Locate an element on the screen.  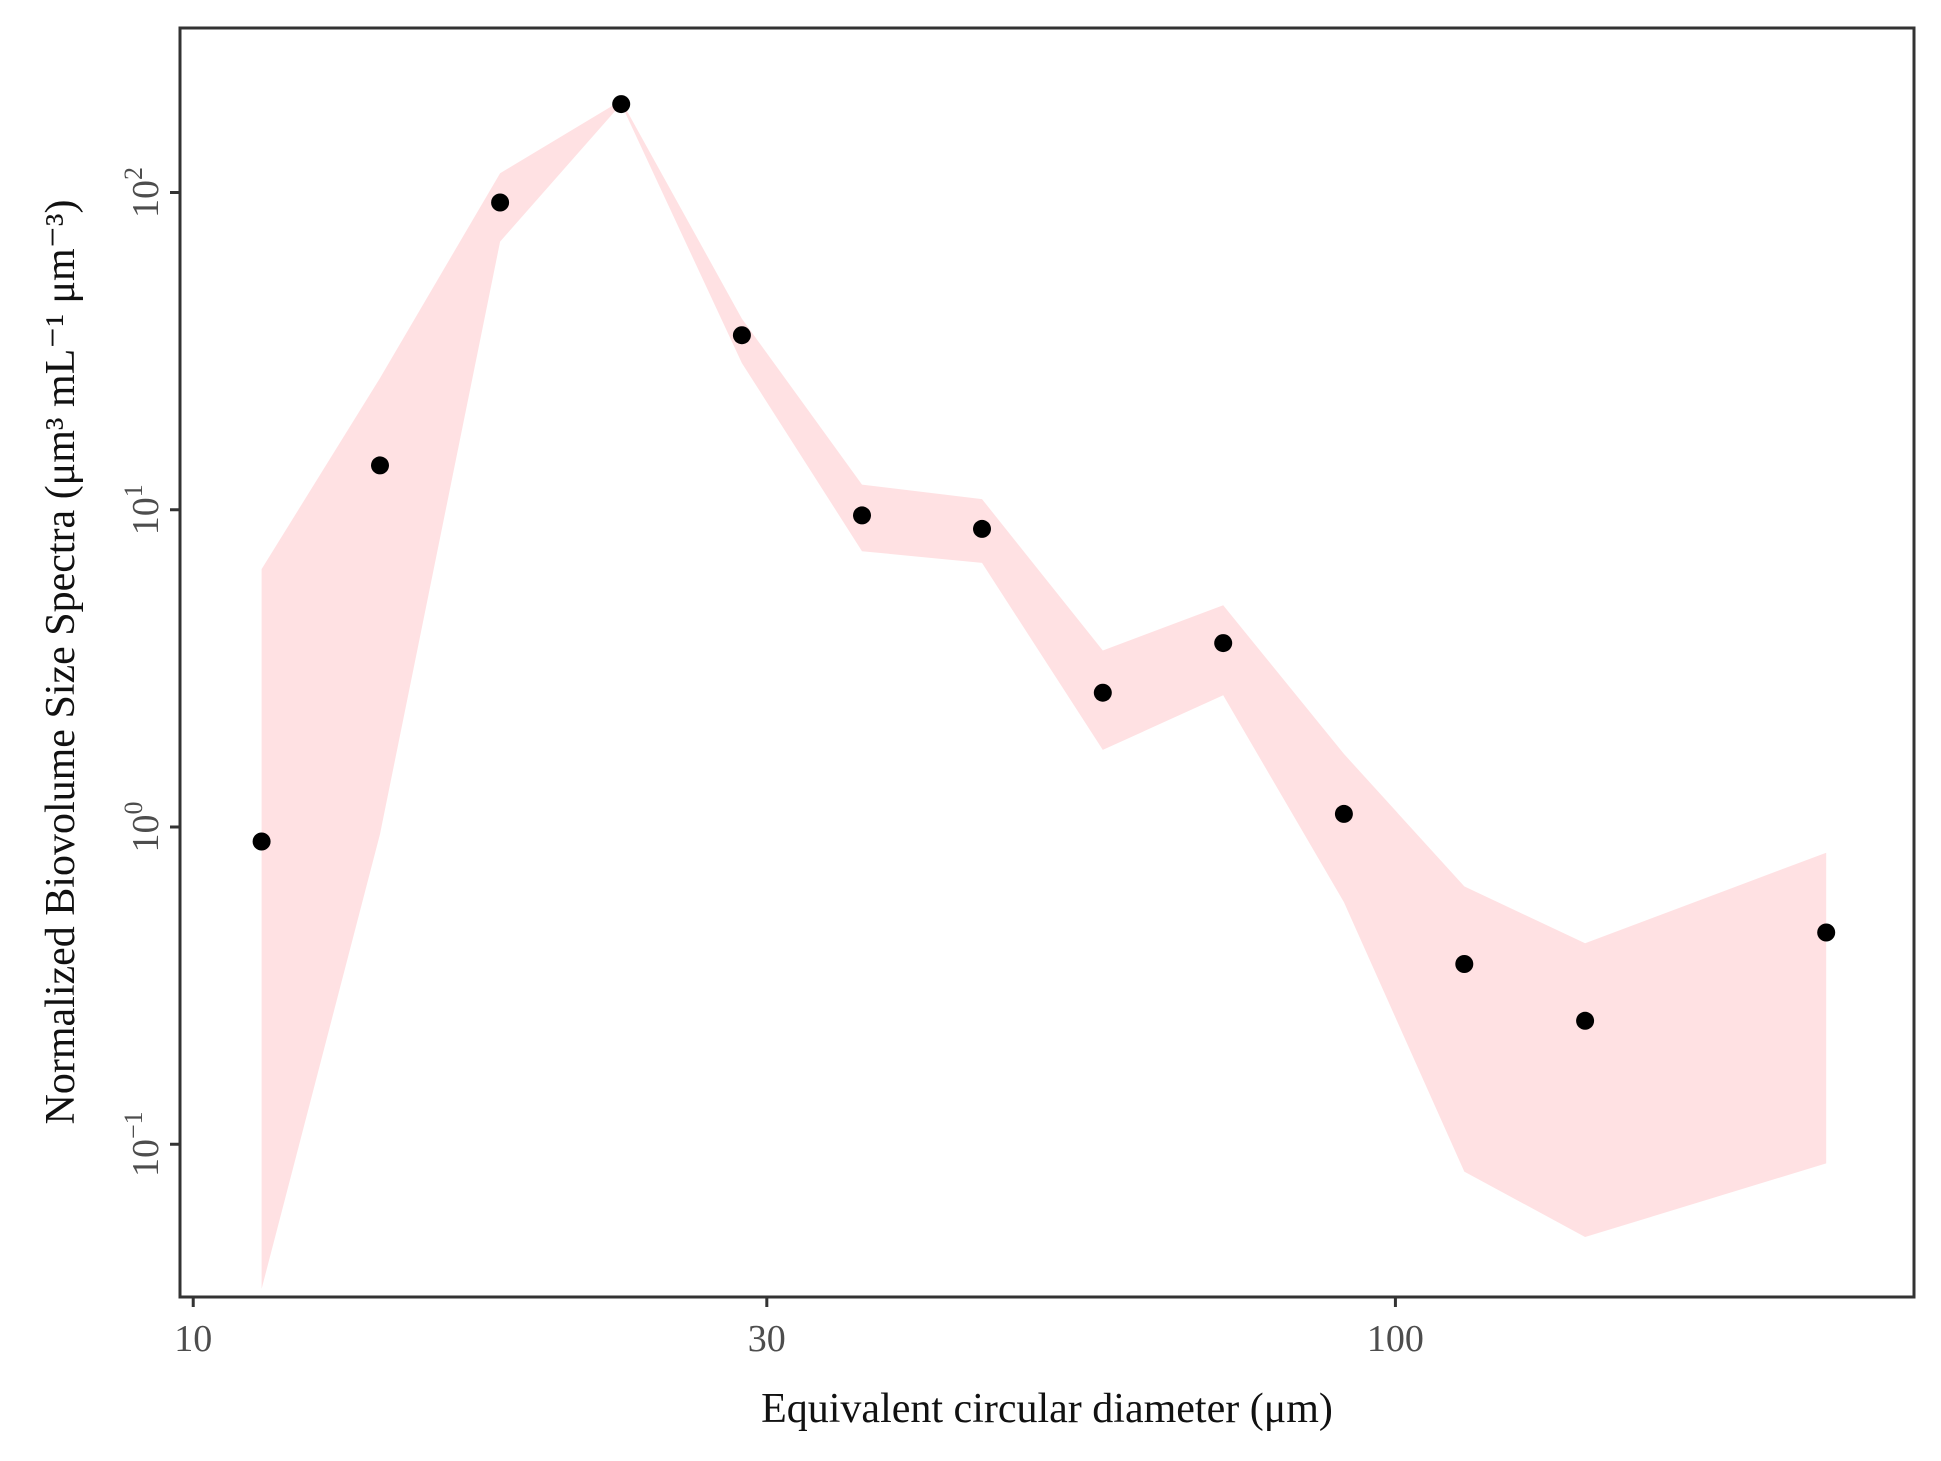
y-axis-ticks: 10−1 10⁰ 10¹ 10² is located at coordinates (149, 672).